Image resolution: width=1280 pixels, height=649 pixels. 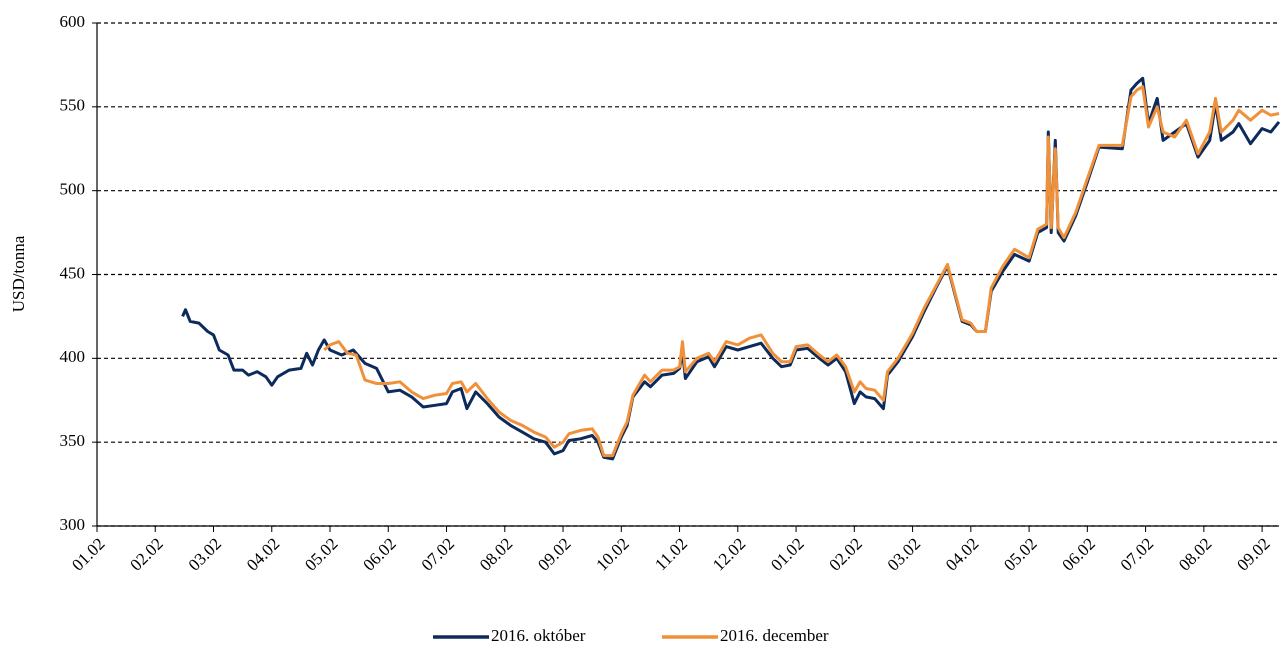 What do you see at coordinates (671, 554) in the screenshot?
I see `x-tick-label: 11.02` at bounding box center [671, 554].